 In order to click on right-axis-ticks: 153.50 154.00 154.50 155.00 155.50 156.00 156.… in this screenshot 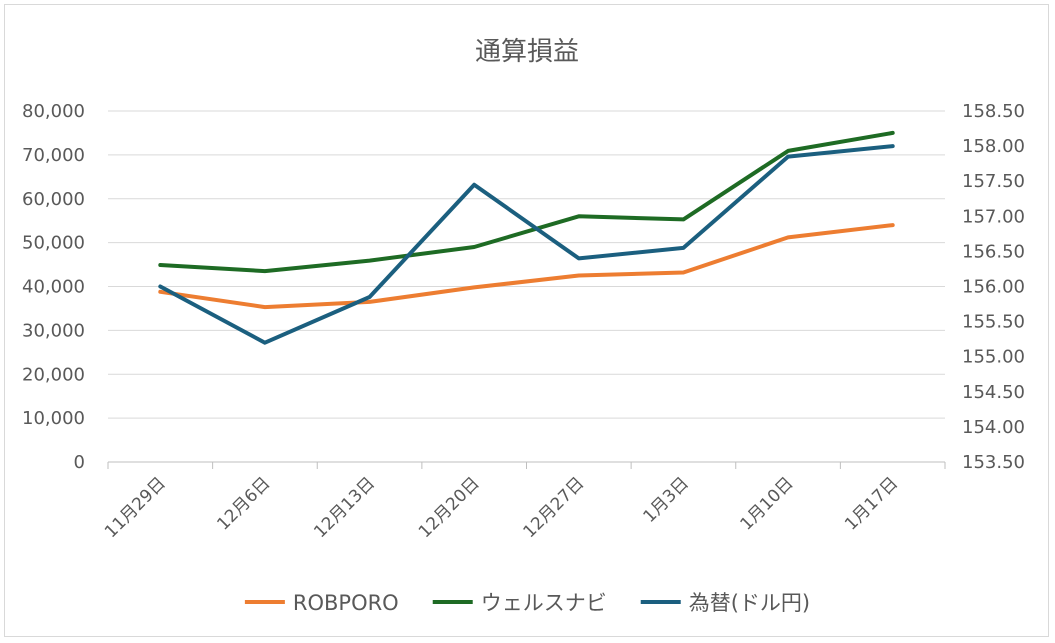, I will do `click(993, 287)`.